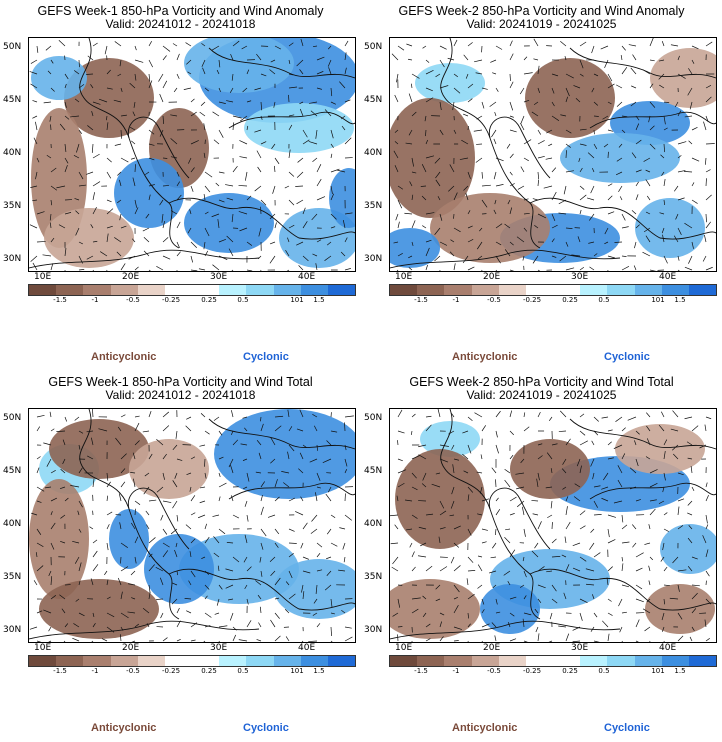  What do you see at coordinates (652, 491) in the screenshot?
I see `coastline` at bounding box center [652, 491].